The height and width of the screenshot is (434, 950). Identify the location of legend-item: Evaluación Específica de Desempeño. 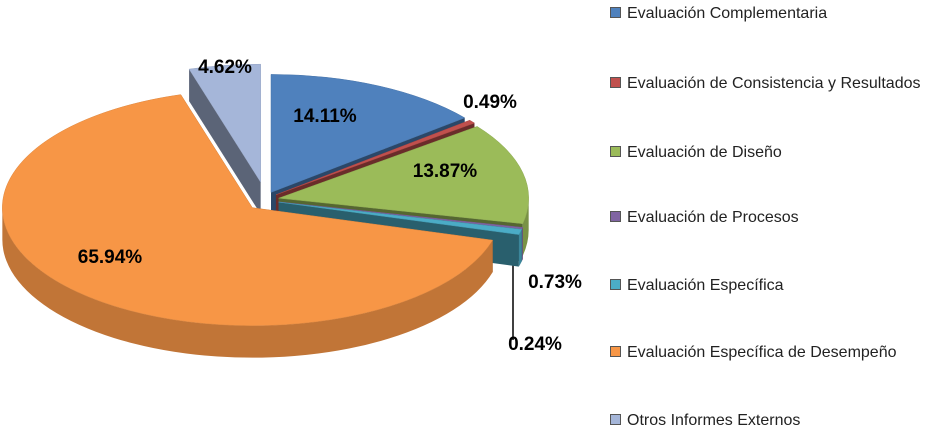
(772, 352).